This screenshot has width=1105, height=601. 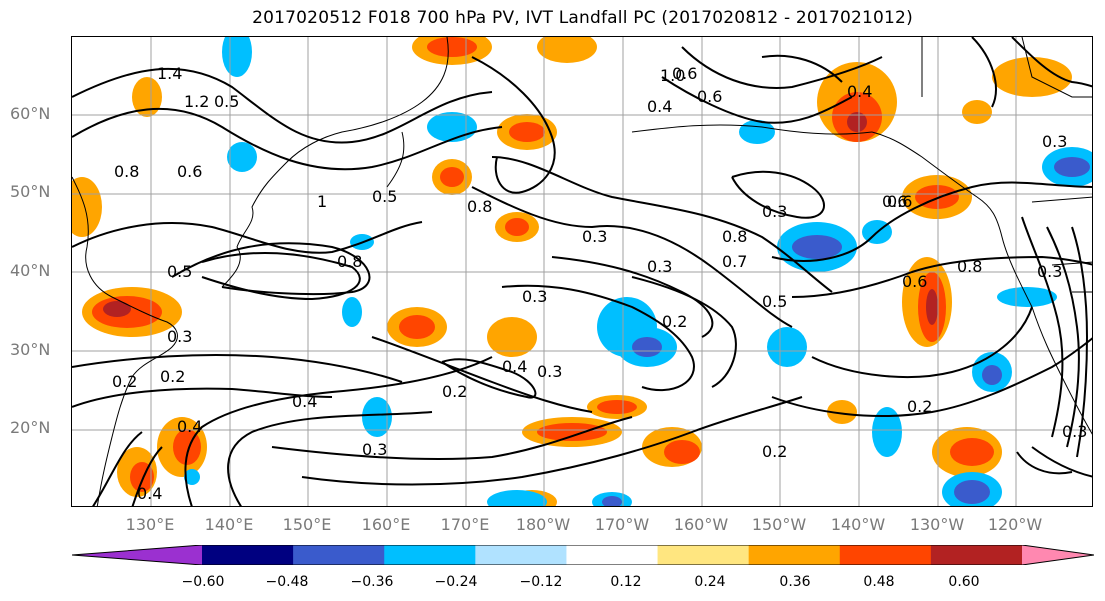 I want to click on contour-label: 1, so click(x=322, y=201).